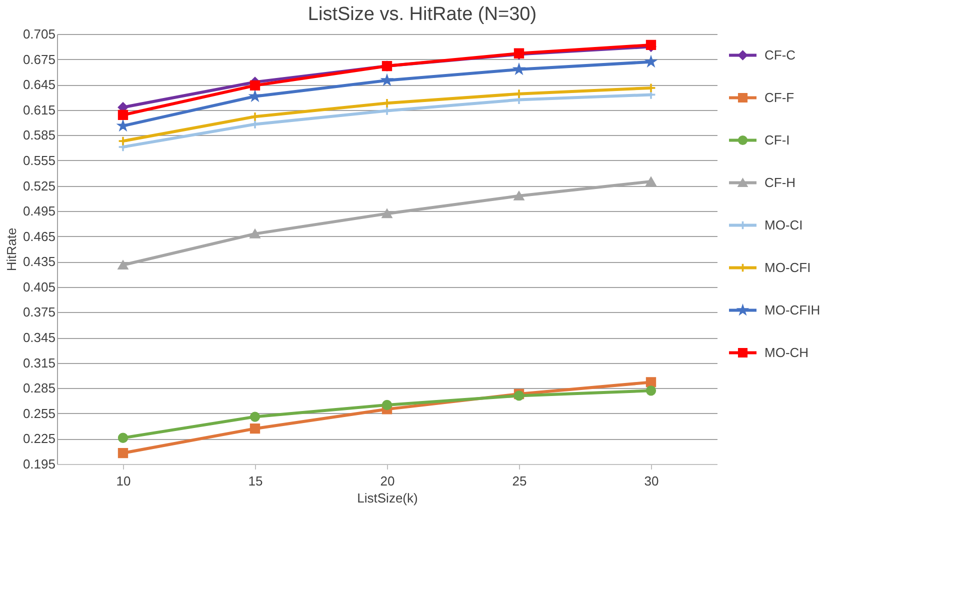  Describe the element at coordinates (792, 310) in the screenshot. I see `legend-label: MO-CFIH` at that location.